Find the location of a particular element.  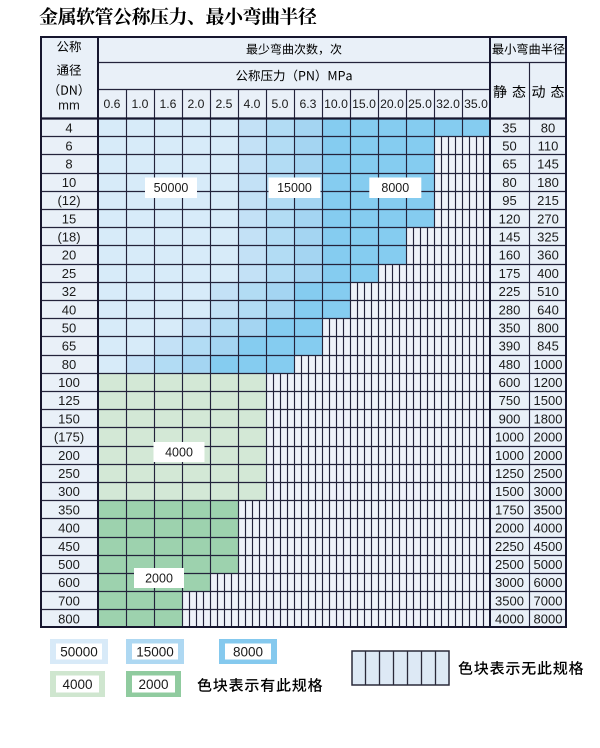

svg-text: 300 is located at coordinates (69, 491).